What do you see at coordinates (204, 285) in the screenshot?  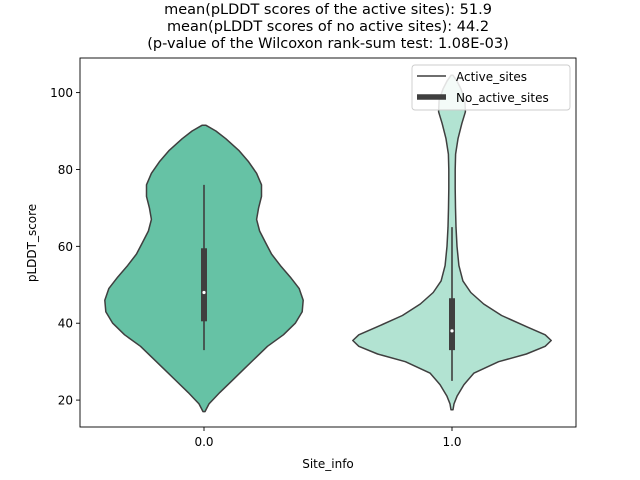 I see `iqr-box-0.0` at bounding box center [204, 285].